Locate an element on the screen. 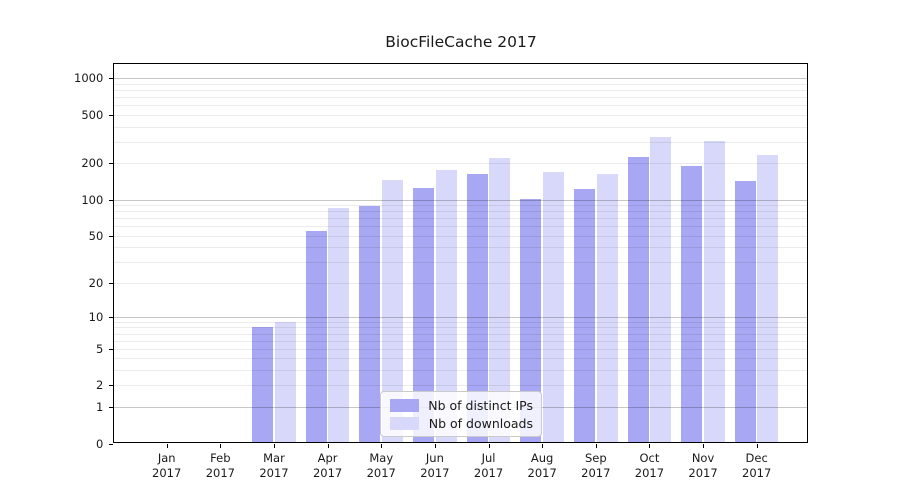 Image resolution: width=900 pixels, height=500 pixels. bar-ips-aug is located at coordinates (531, 321).